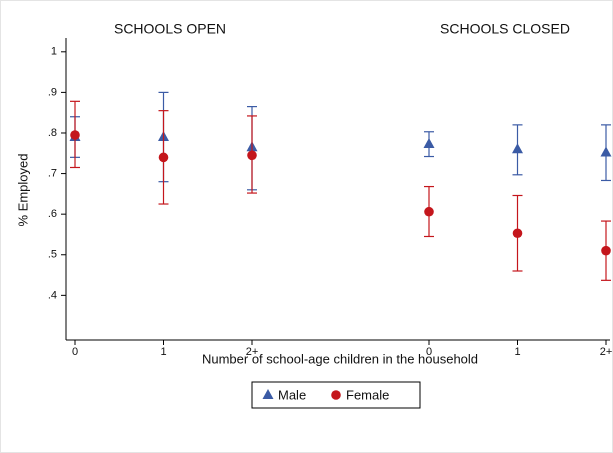 The height and width of the screenshot is (453, 613). What do you see at coordinates (52, 255) in the screenshot?
I see `y-tick-label: .5` at bounding box center [52, 255].